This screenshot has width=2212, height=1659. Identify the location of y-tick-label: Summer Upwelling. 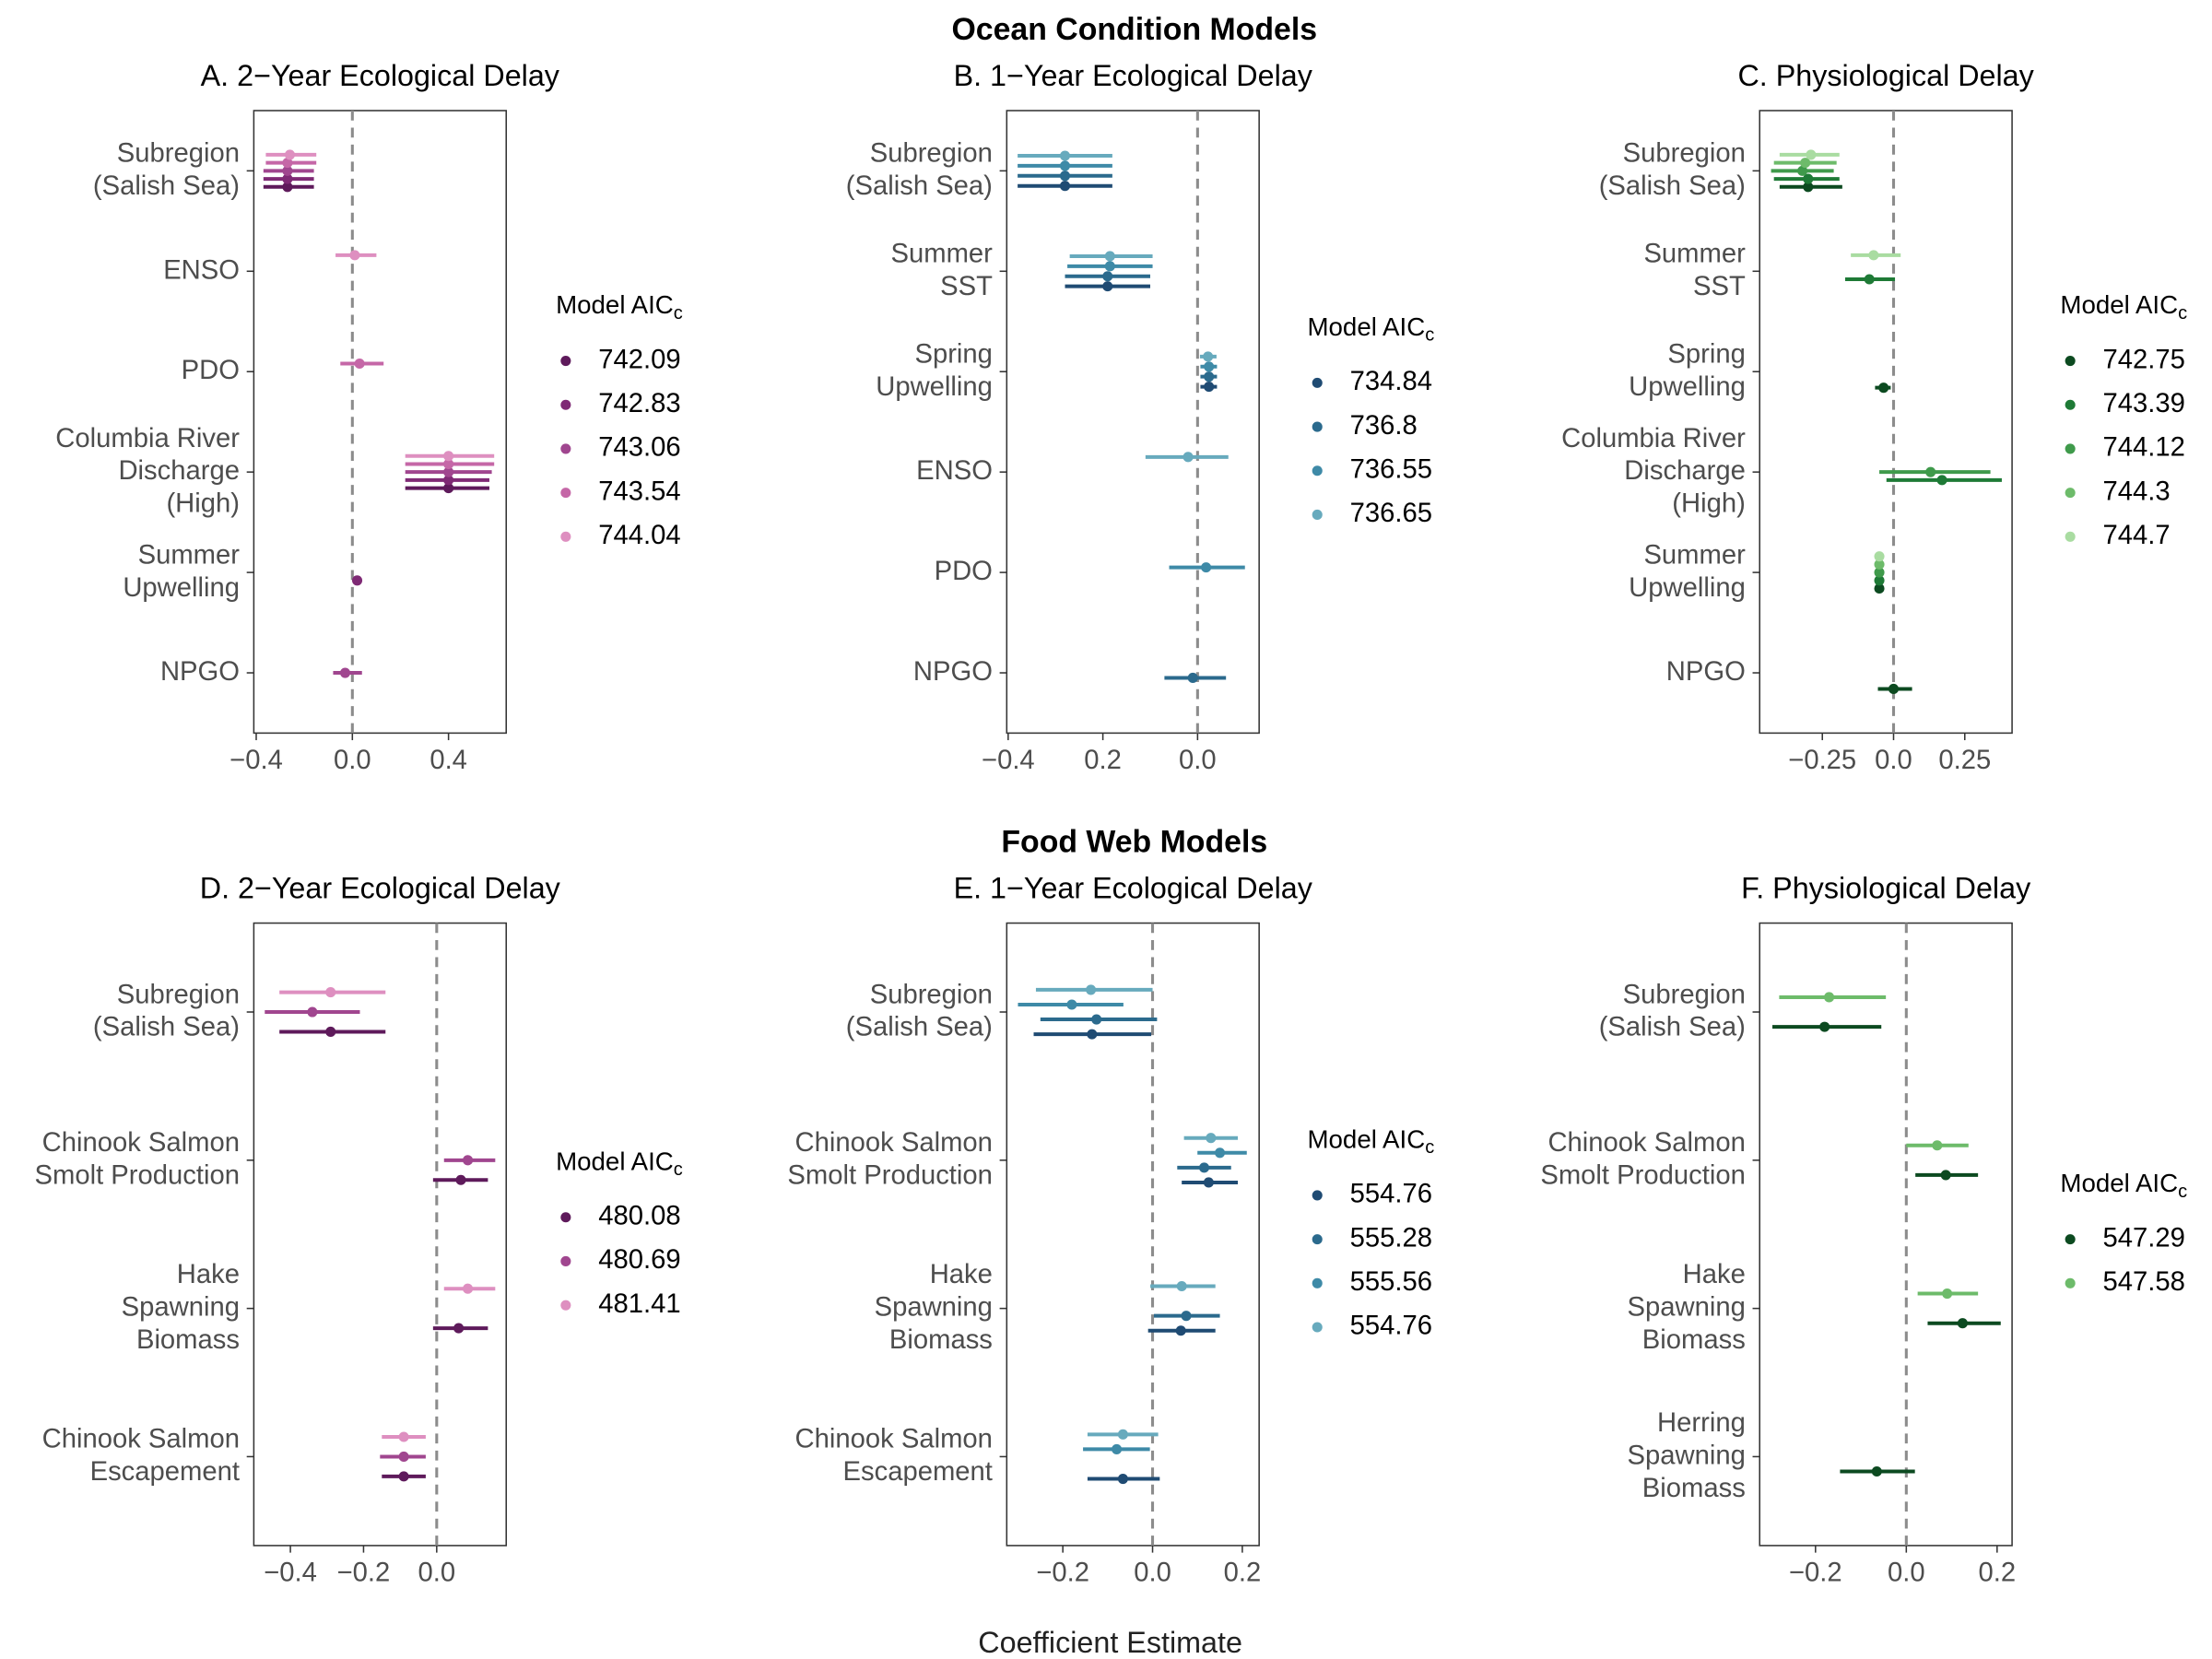
(181, 571).